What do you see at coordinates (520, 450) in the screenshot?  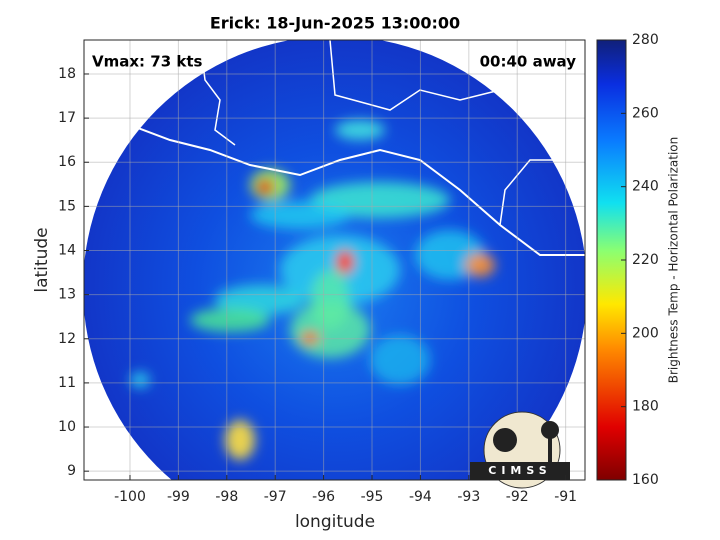 I see `cimss-logo: CIMSS` at bounding box center [520, 450].